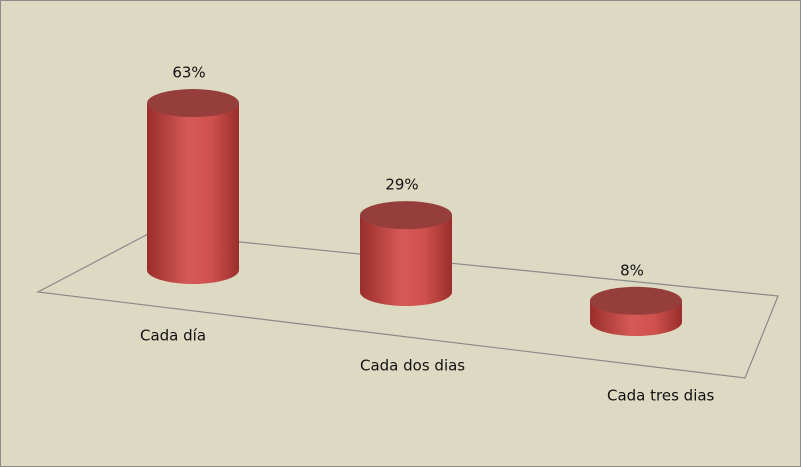 The height and width of the screenshot is (467, 801). What do you see at coordinates (401, 185) in the screenshot?
I see `value-label: 29%` at bounding box center [401, 185].